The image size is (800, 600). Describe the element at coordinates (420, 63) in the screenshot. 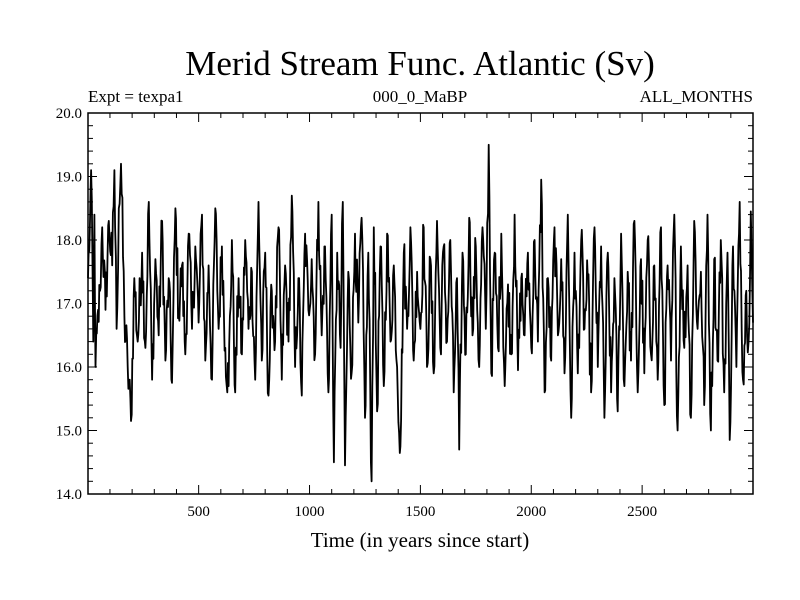

I see `chart-title: Merid Stream Func. Atlantic (Sv)` at that location.